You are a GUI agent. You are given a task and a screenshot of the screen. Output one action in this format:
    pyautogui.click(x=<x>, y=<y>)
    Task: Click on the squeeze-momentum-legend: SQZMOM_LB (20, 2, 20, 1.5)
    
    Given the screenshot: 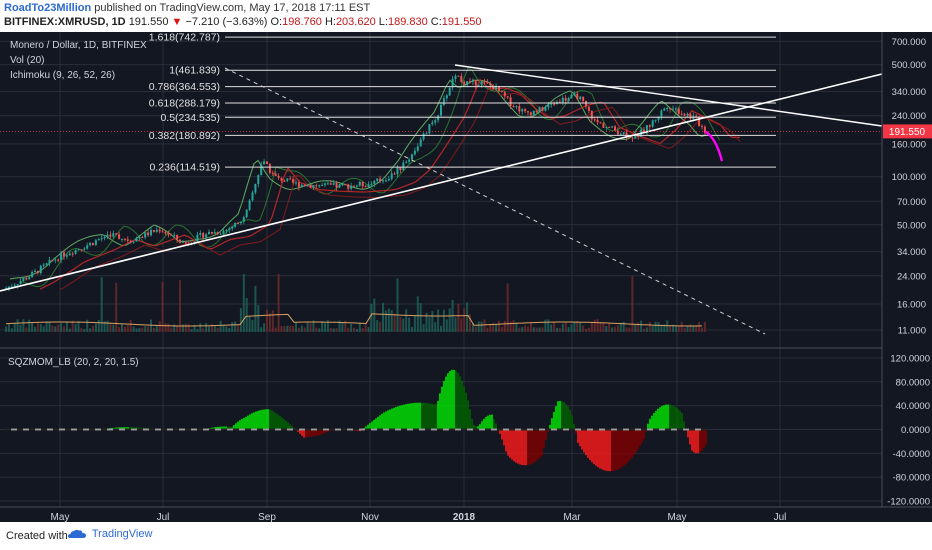 What is the action you would take?
    pyautogui.click(x=73, y=362)
    